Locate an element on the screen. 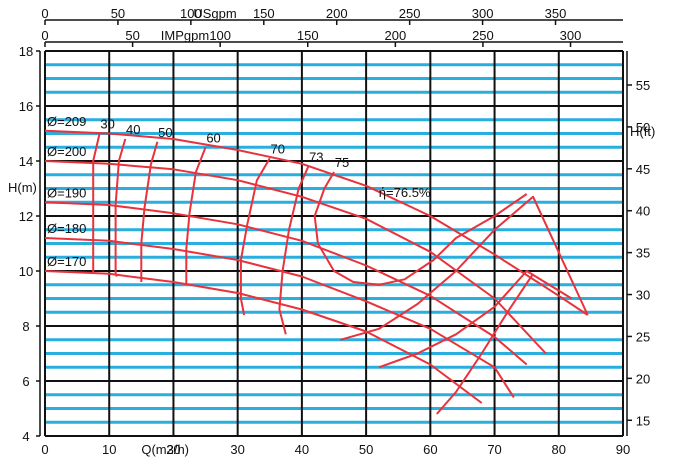 This screenshot has width=680, height=458. imp-gpm-tick-label: 100 is located at coordinates (220, 35).